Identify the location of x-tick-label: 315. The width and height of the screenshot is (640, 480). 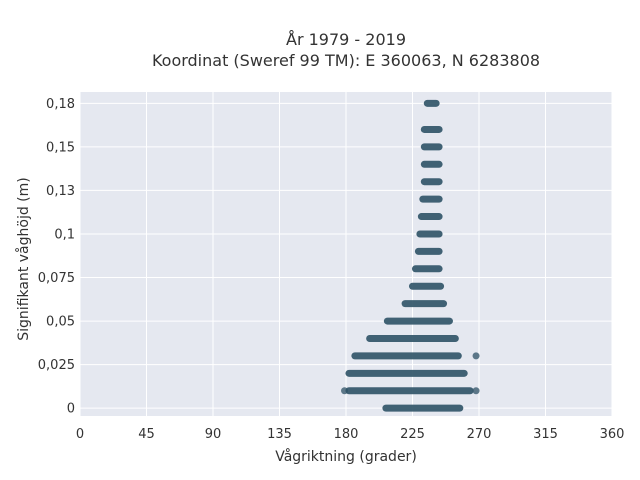
(545, 434).